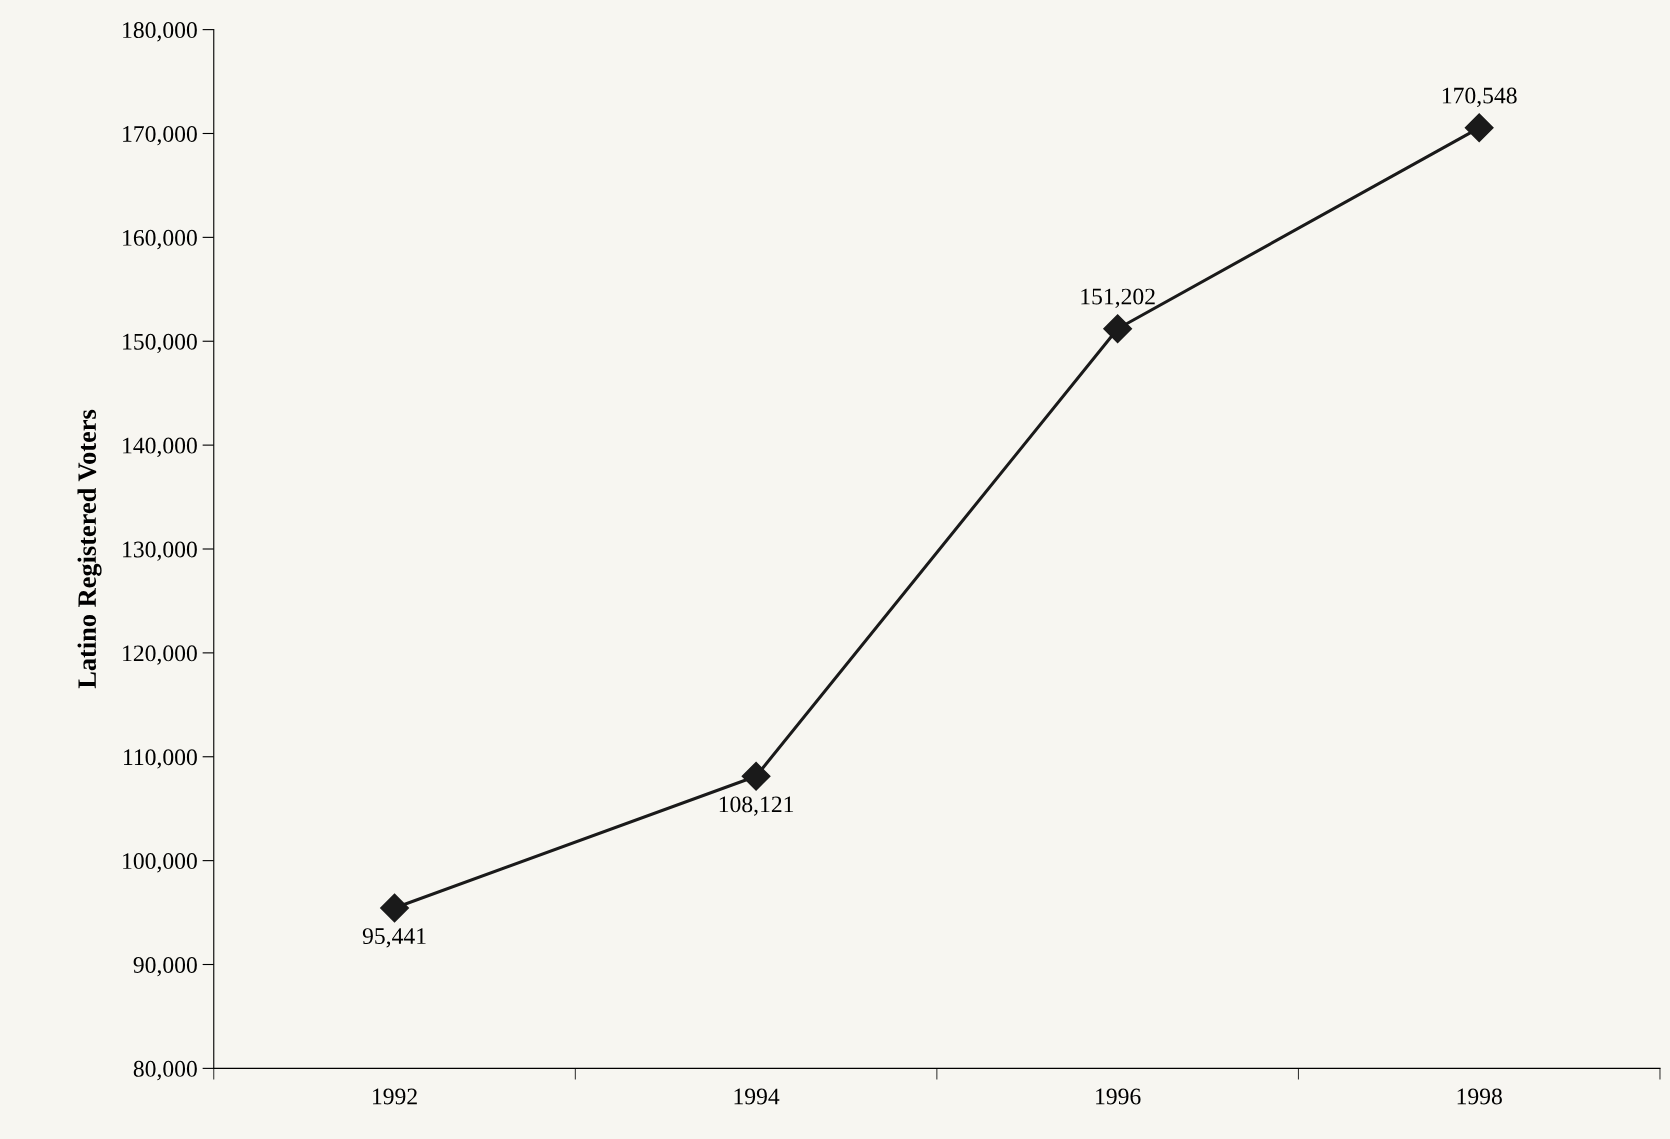 The image size is (1670, 1139). What do you see at coordinates (160, 32) in the screenshot?
I see `y-tick-label: 180,000` at bounding box center [160, 32].